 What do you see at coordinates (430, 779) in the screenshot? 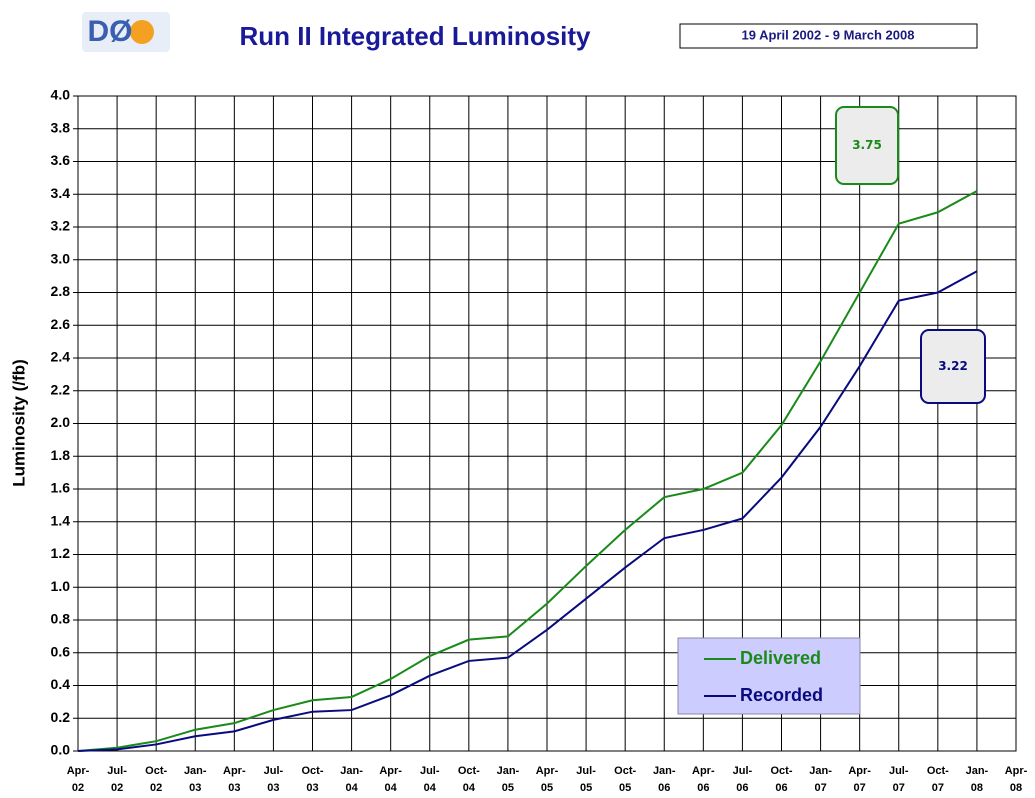
I see `x-tick-label: Jul- 04` at bounding box center [430, 779].